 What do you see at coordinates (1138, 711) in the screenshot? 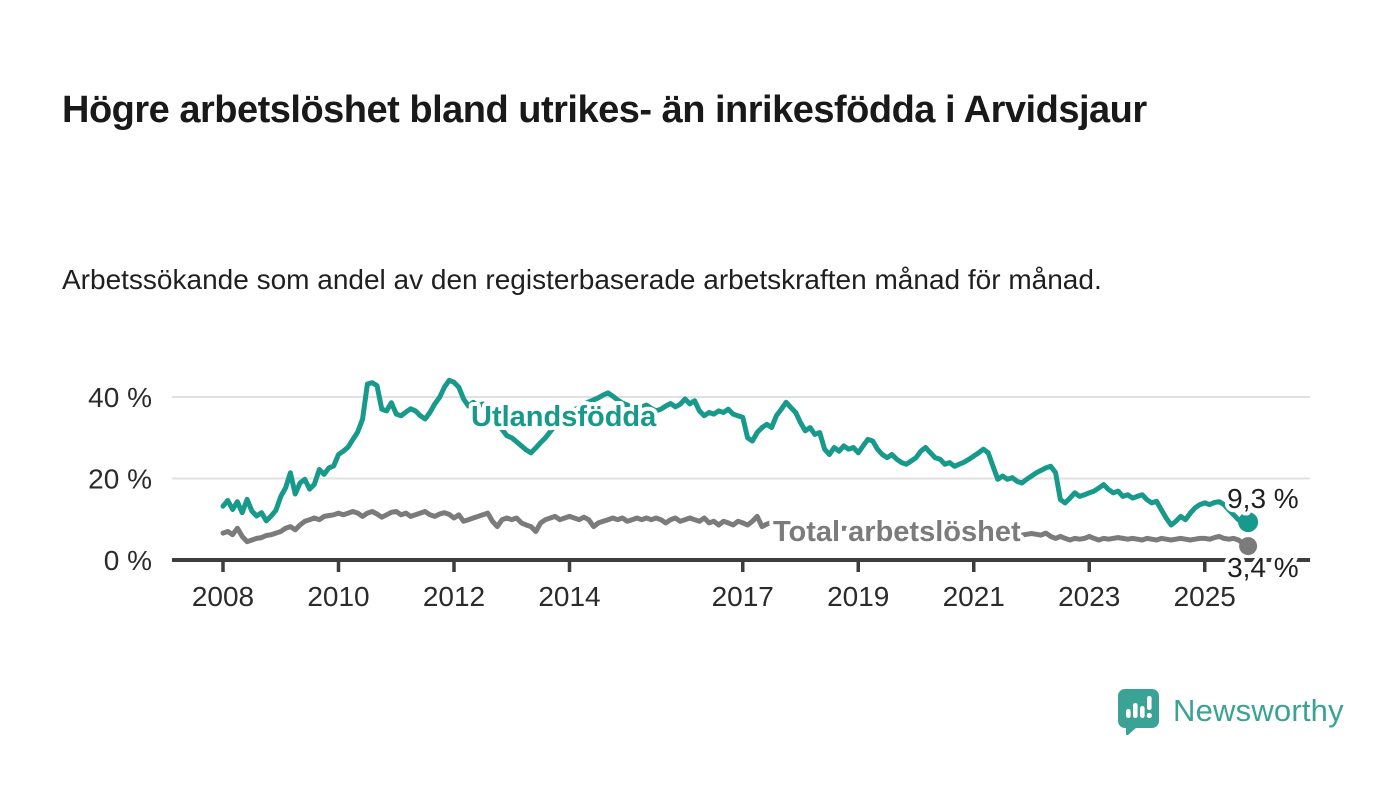
I see `newsworthy-speech-bubble-chart-icon` at bounding box center [1138, 711].